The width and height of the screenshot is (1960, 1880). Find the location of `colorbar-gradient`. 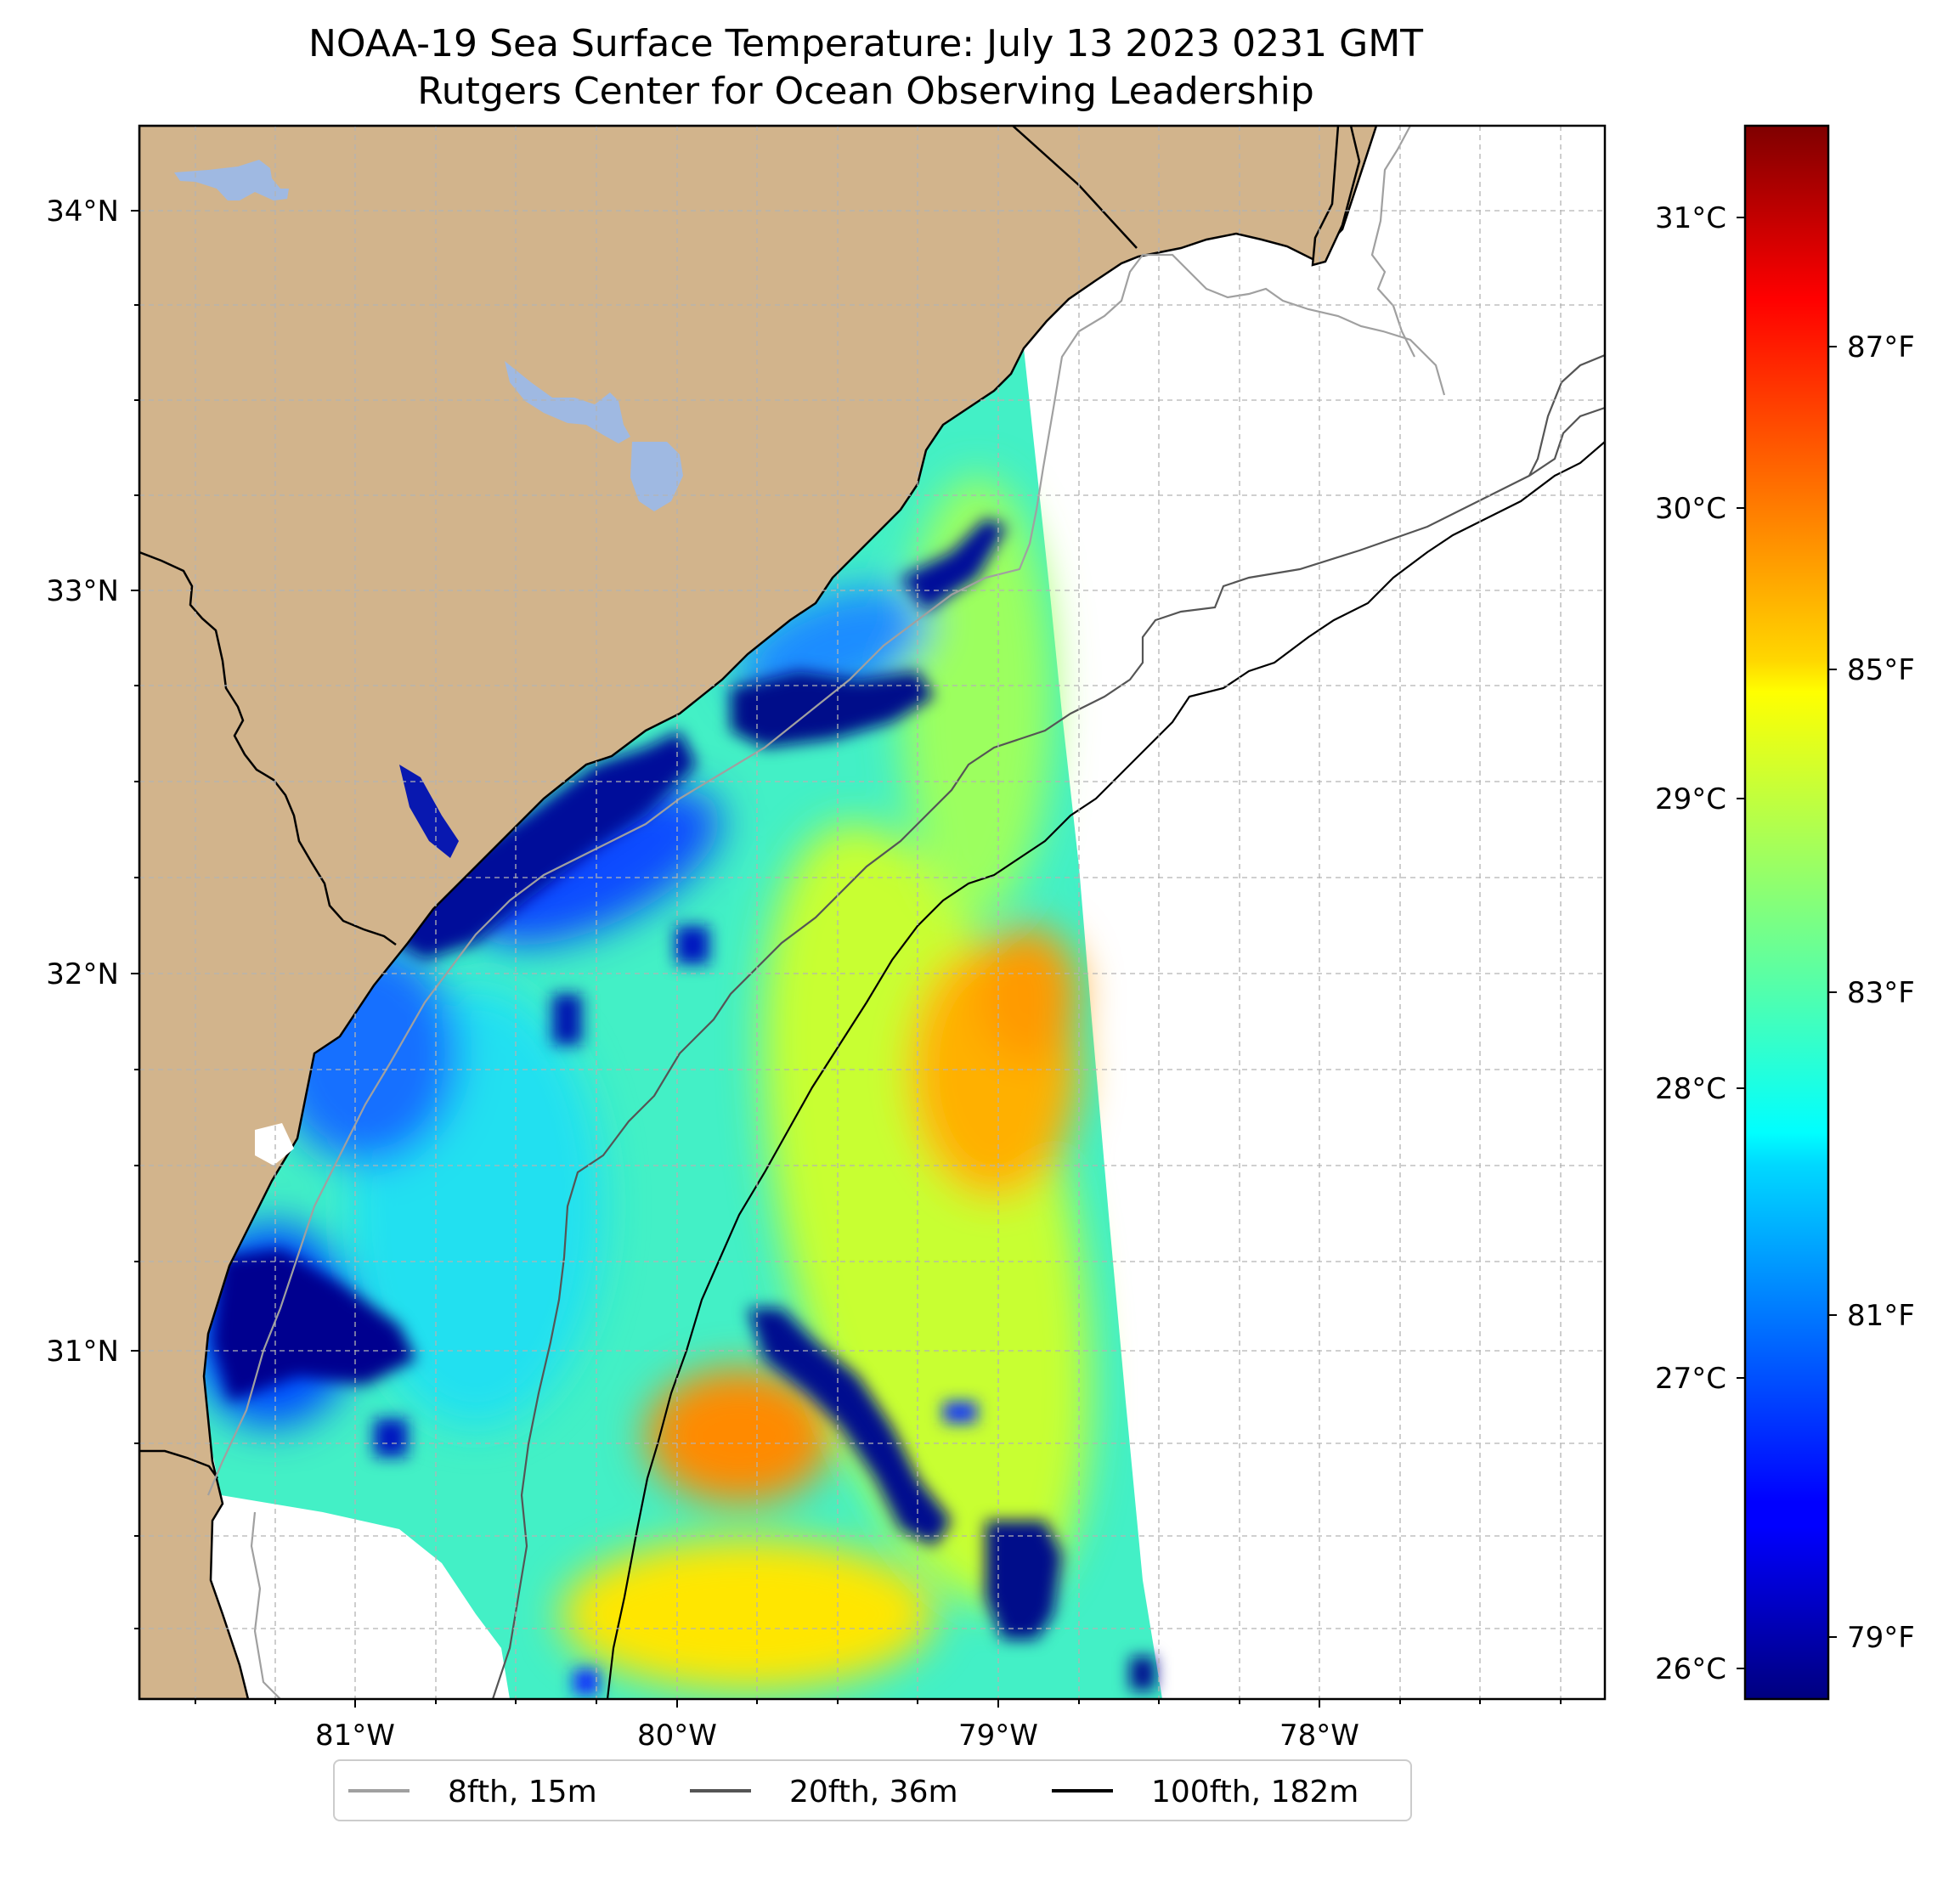

colorbar-gradient is located at coordinates (1787, 913).